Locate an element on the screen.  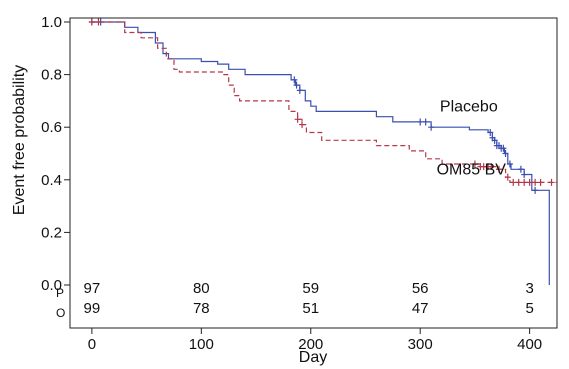
x-tick-label: 400 is located at coordinates (529, 344).